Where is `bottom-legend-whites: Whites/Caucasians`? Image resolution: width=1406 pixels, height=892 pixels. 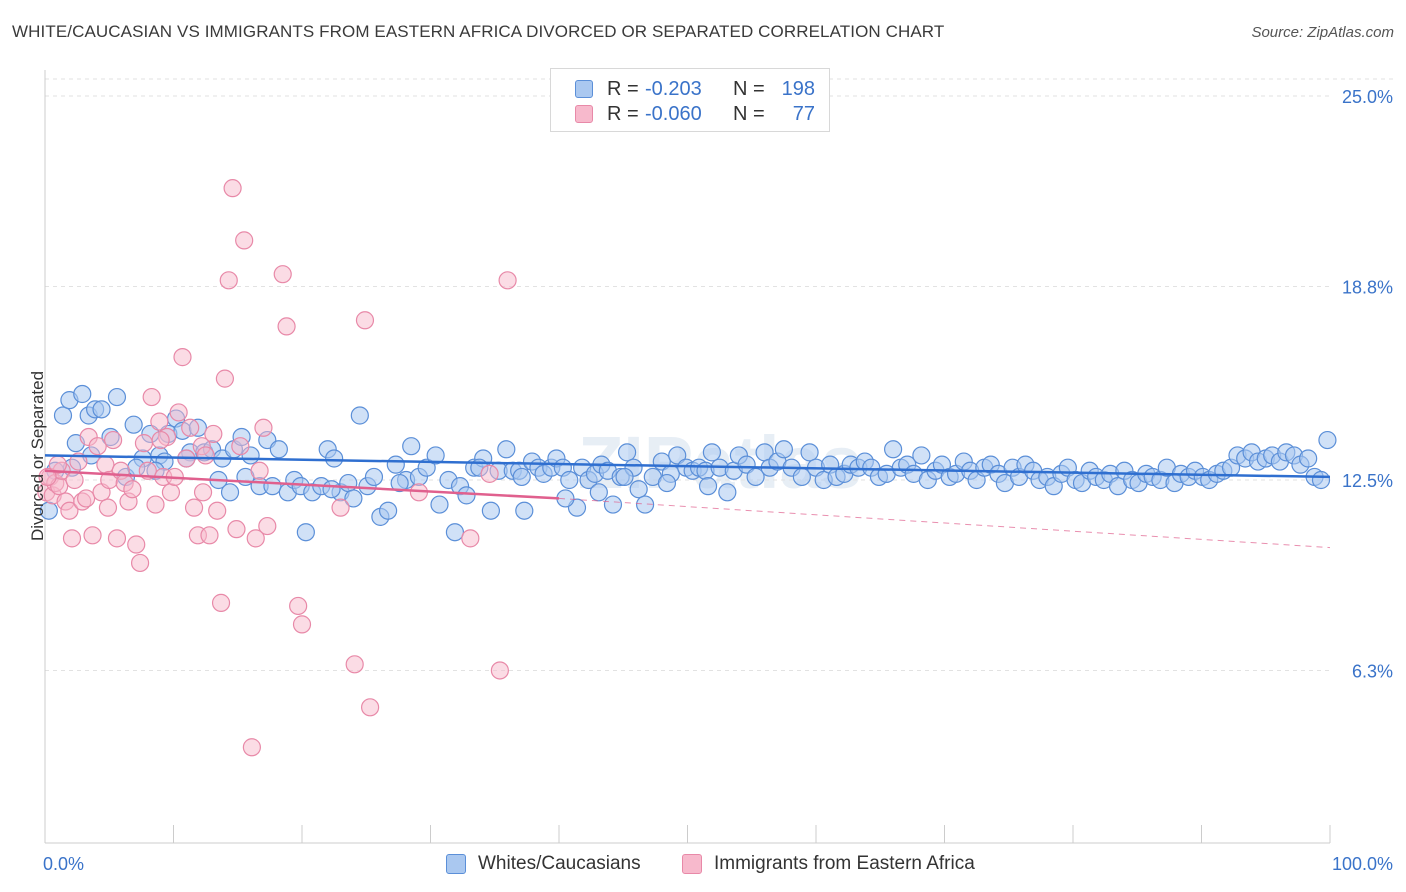 bottom-legend-whites: Whites/Caucasians is located at coordinates (543, 864).